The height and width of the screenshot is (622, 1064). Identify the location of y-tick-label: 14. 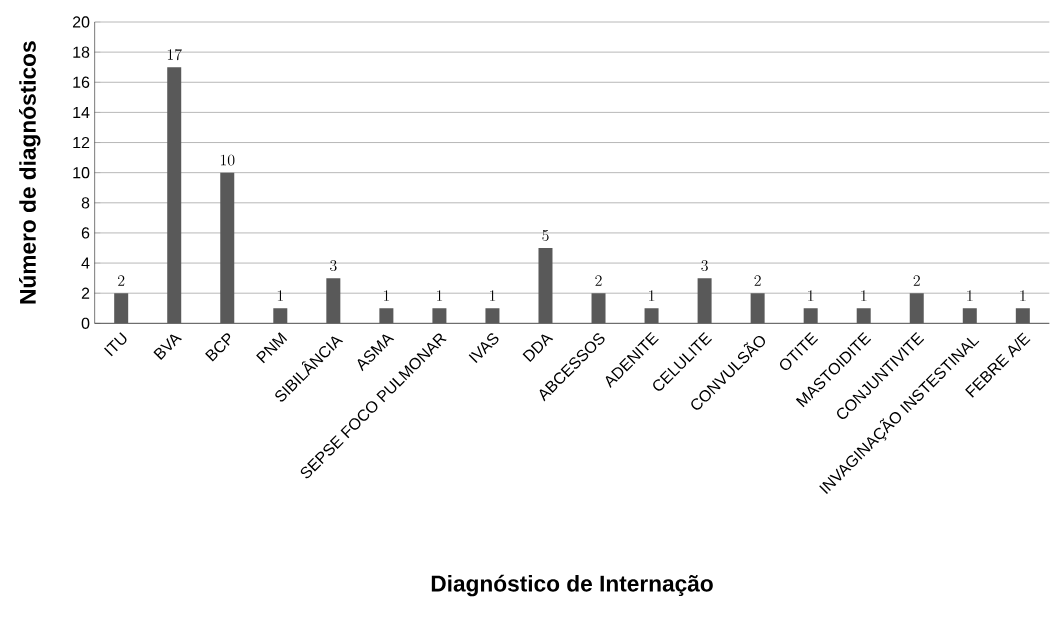
(81, 112).